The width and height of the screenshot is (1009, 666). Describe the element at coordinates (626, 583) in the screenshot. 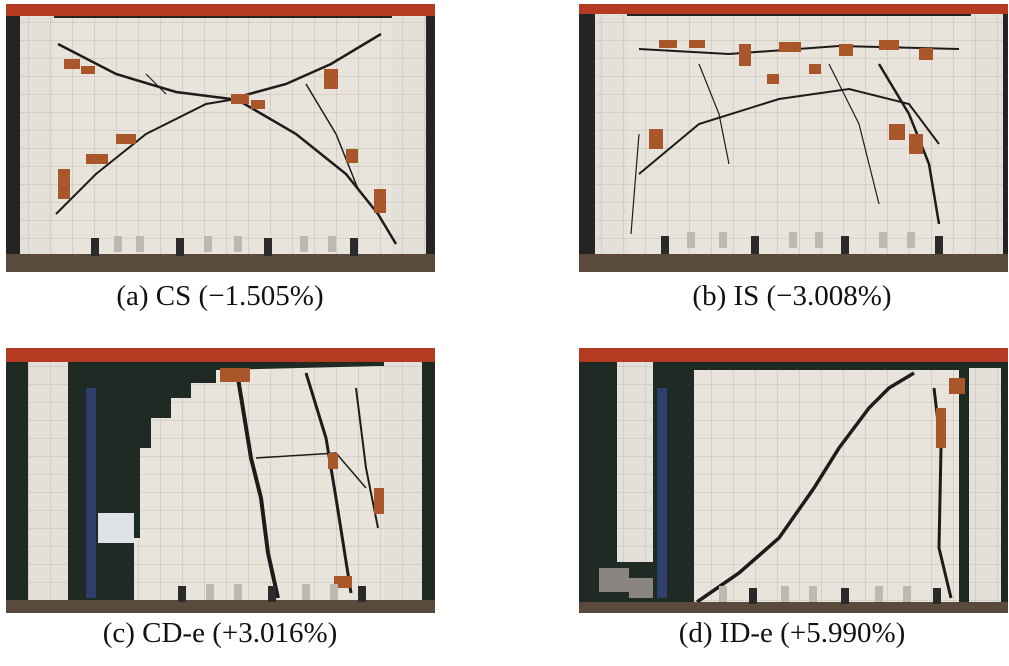

I see `debris` at that location.